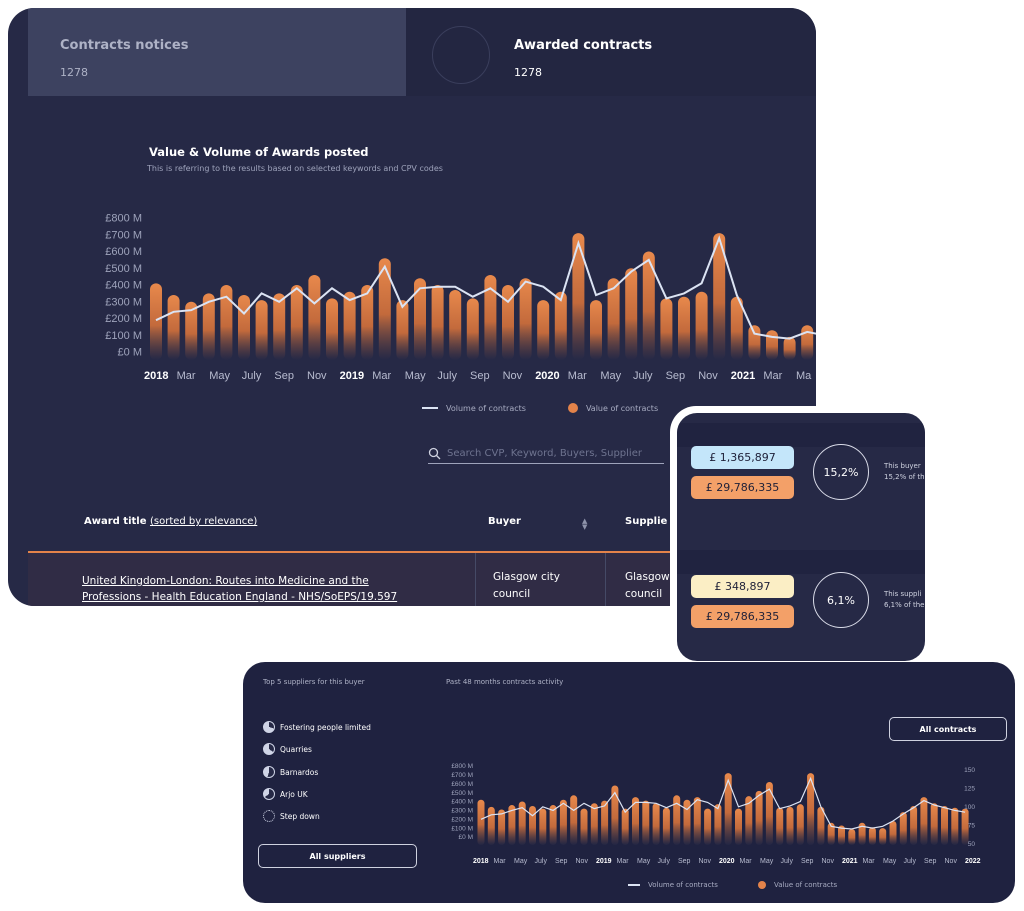  I want to click on supplier-note: This suppli 6,1% of the, so click(904, 600).